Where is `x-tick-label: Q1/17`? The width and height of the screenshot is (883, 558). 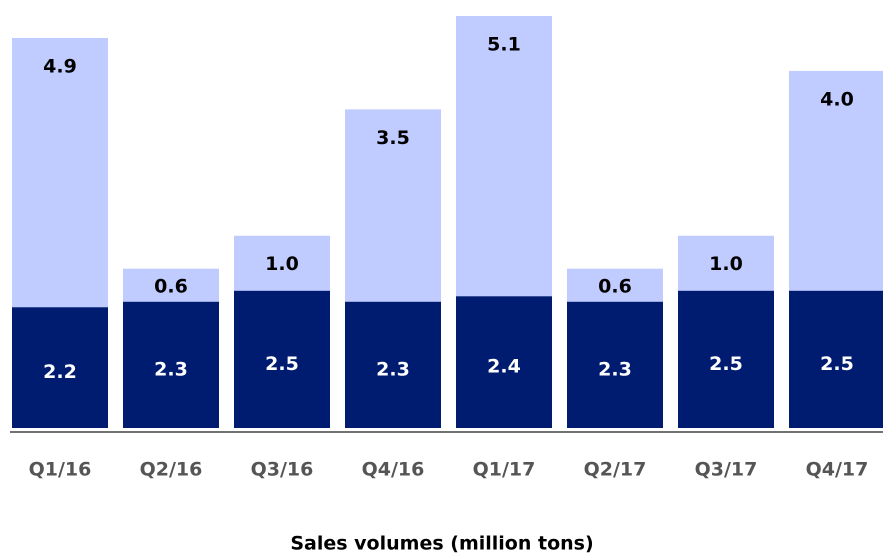 x-tick-label: Q1/17 is located at coordinates (504, 470).